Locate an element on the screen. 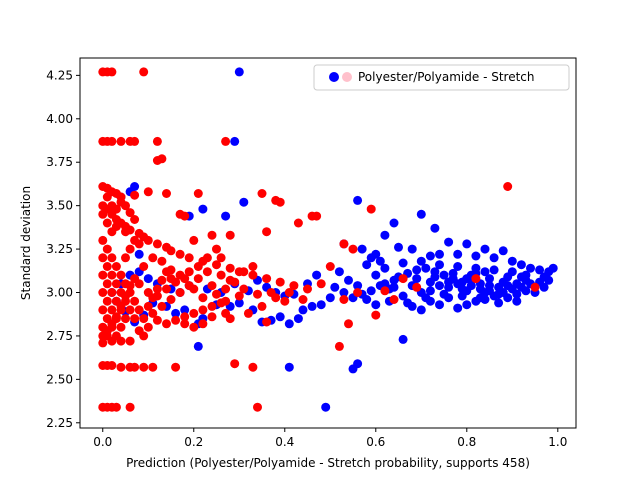  legend: Polyester/Polyamide - Stretch is located at coordinates (441, 77).